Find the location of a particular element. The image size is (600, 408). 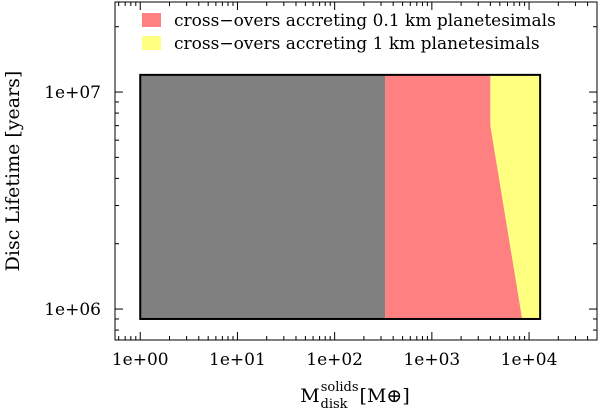

x-axis-label-superscript: solids is located at coordinates (340, 387).